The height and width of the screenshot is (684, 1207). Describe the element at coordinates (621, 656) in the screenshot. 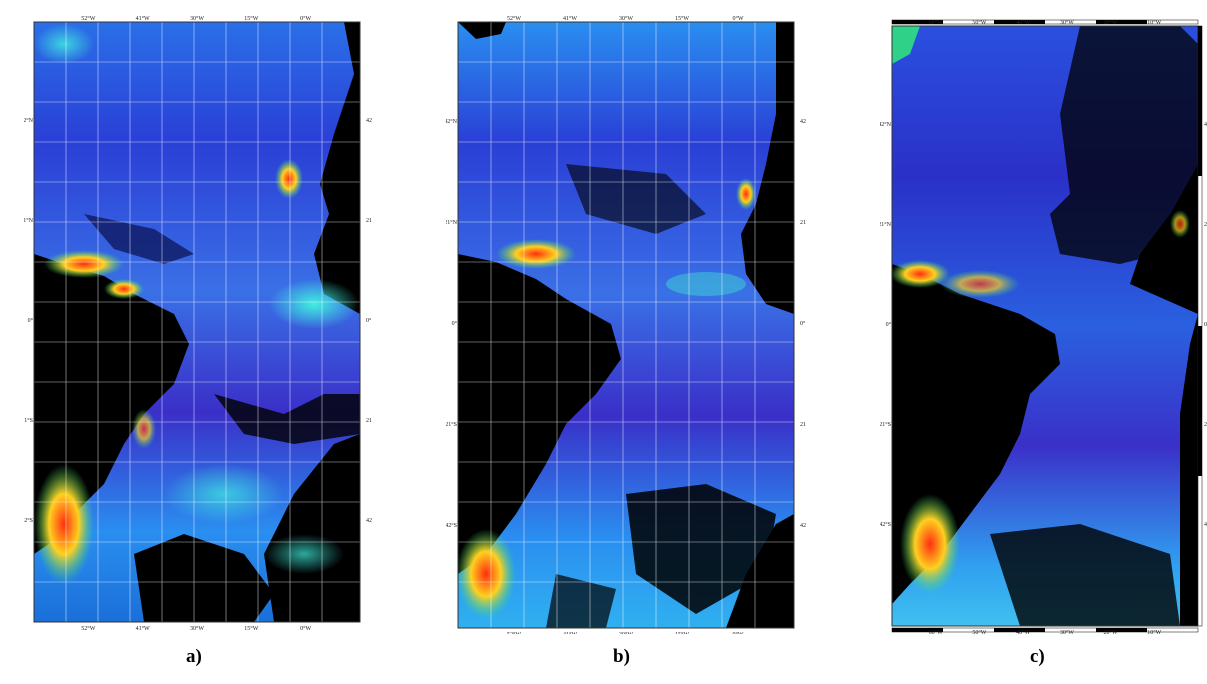

I see `caption-b: b)` at that location.